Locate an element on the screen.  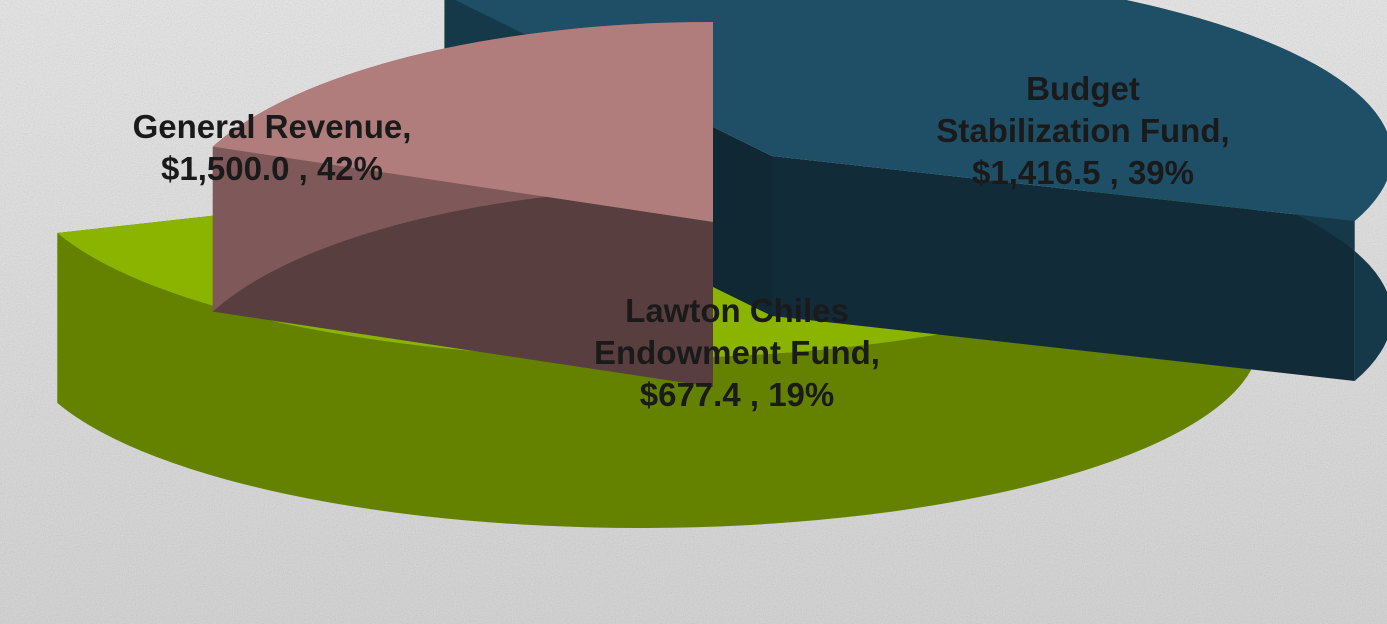
slice-label-line: $677.4 , 19% is located at coordinates (737, 394).